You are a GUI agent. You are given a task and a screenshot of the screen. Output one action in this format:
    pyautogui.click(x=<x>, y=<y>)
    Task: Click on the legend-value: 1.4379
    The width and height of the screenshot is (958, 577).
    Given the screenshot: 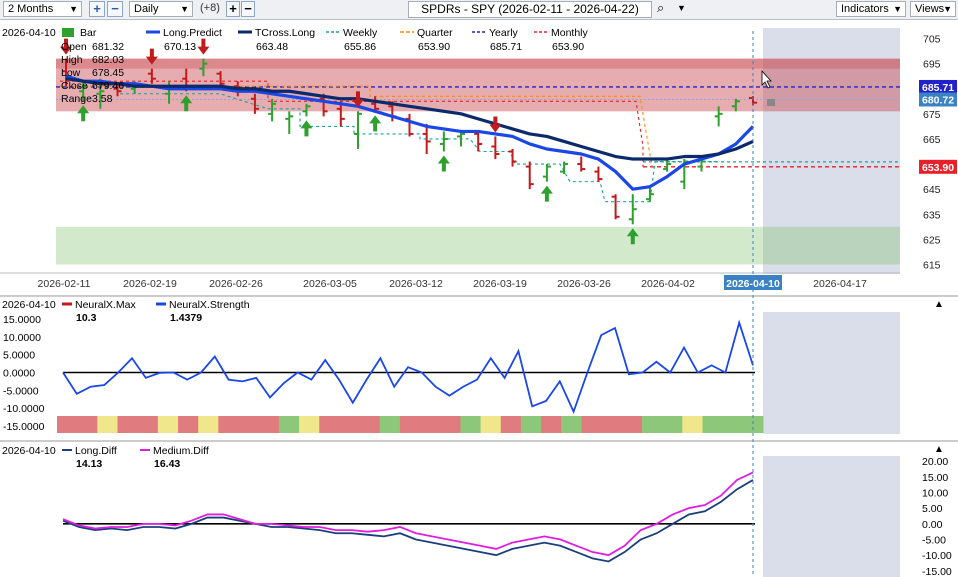 What is the action you would take?
    pyautogui.click(x=186, y=318)
    